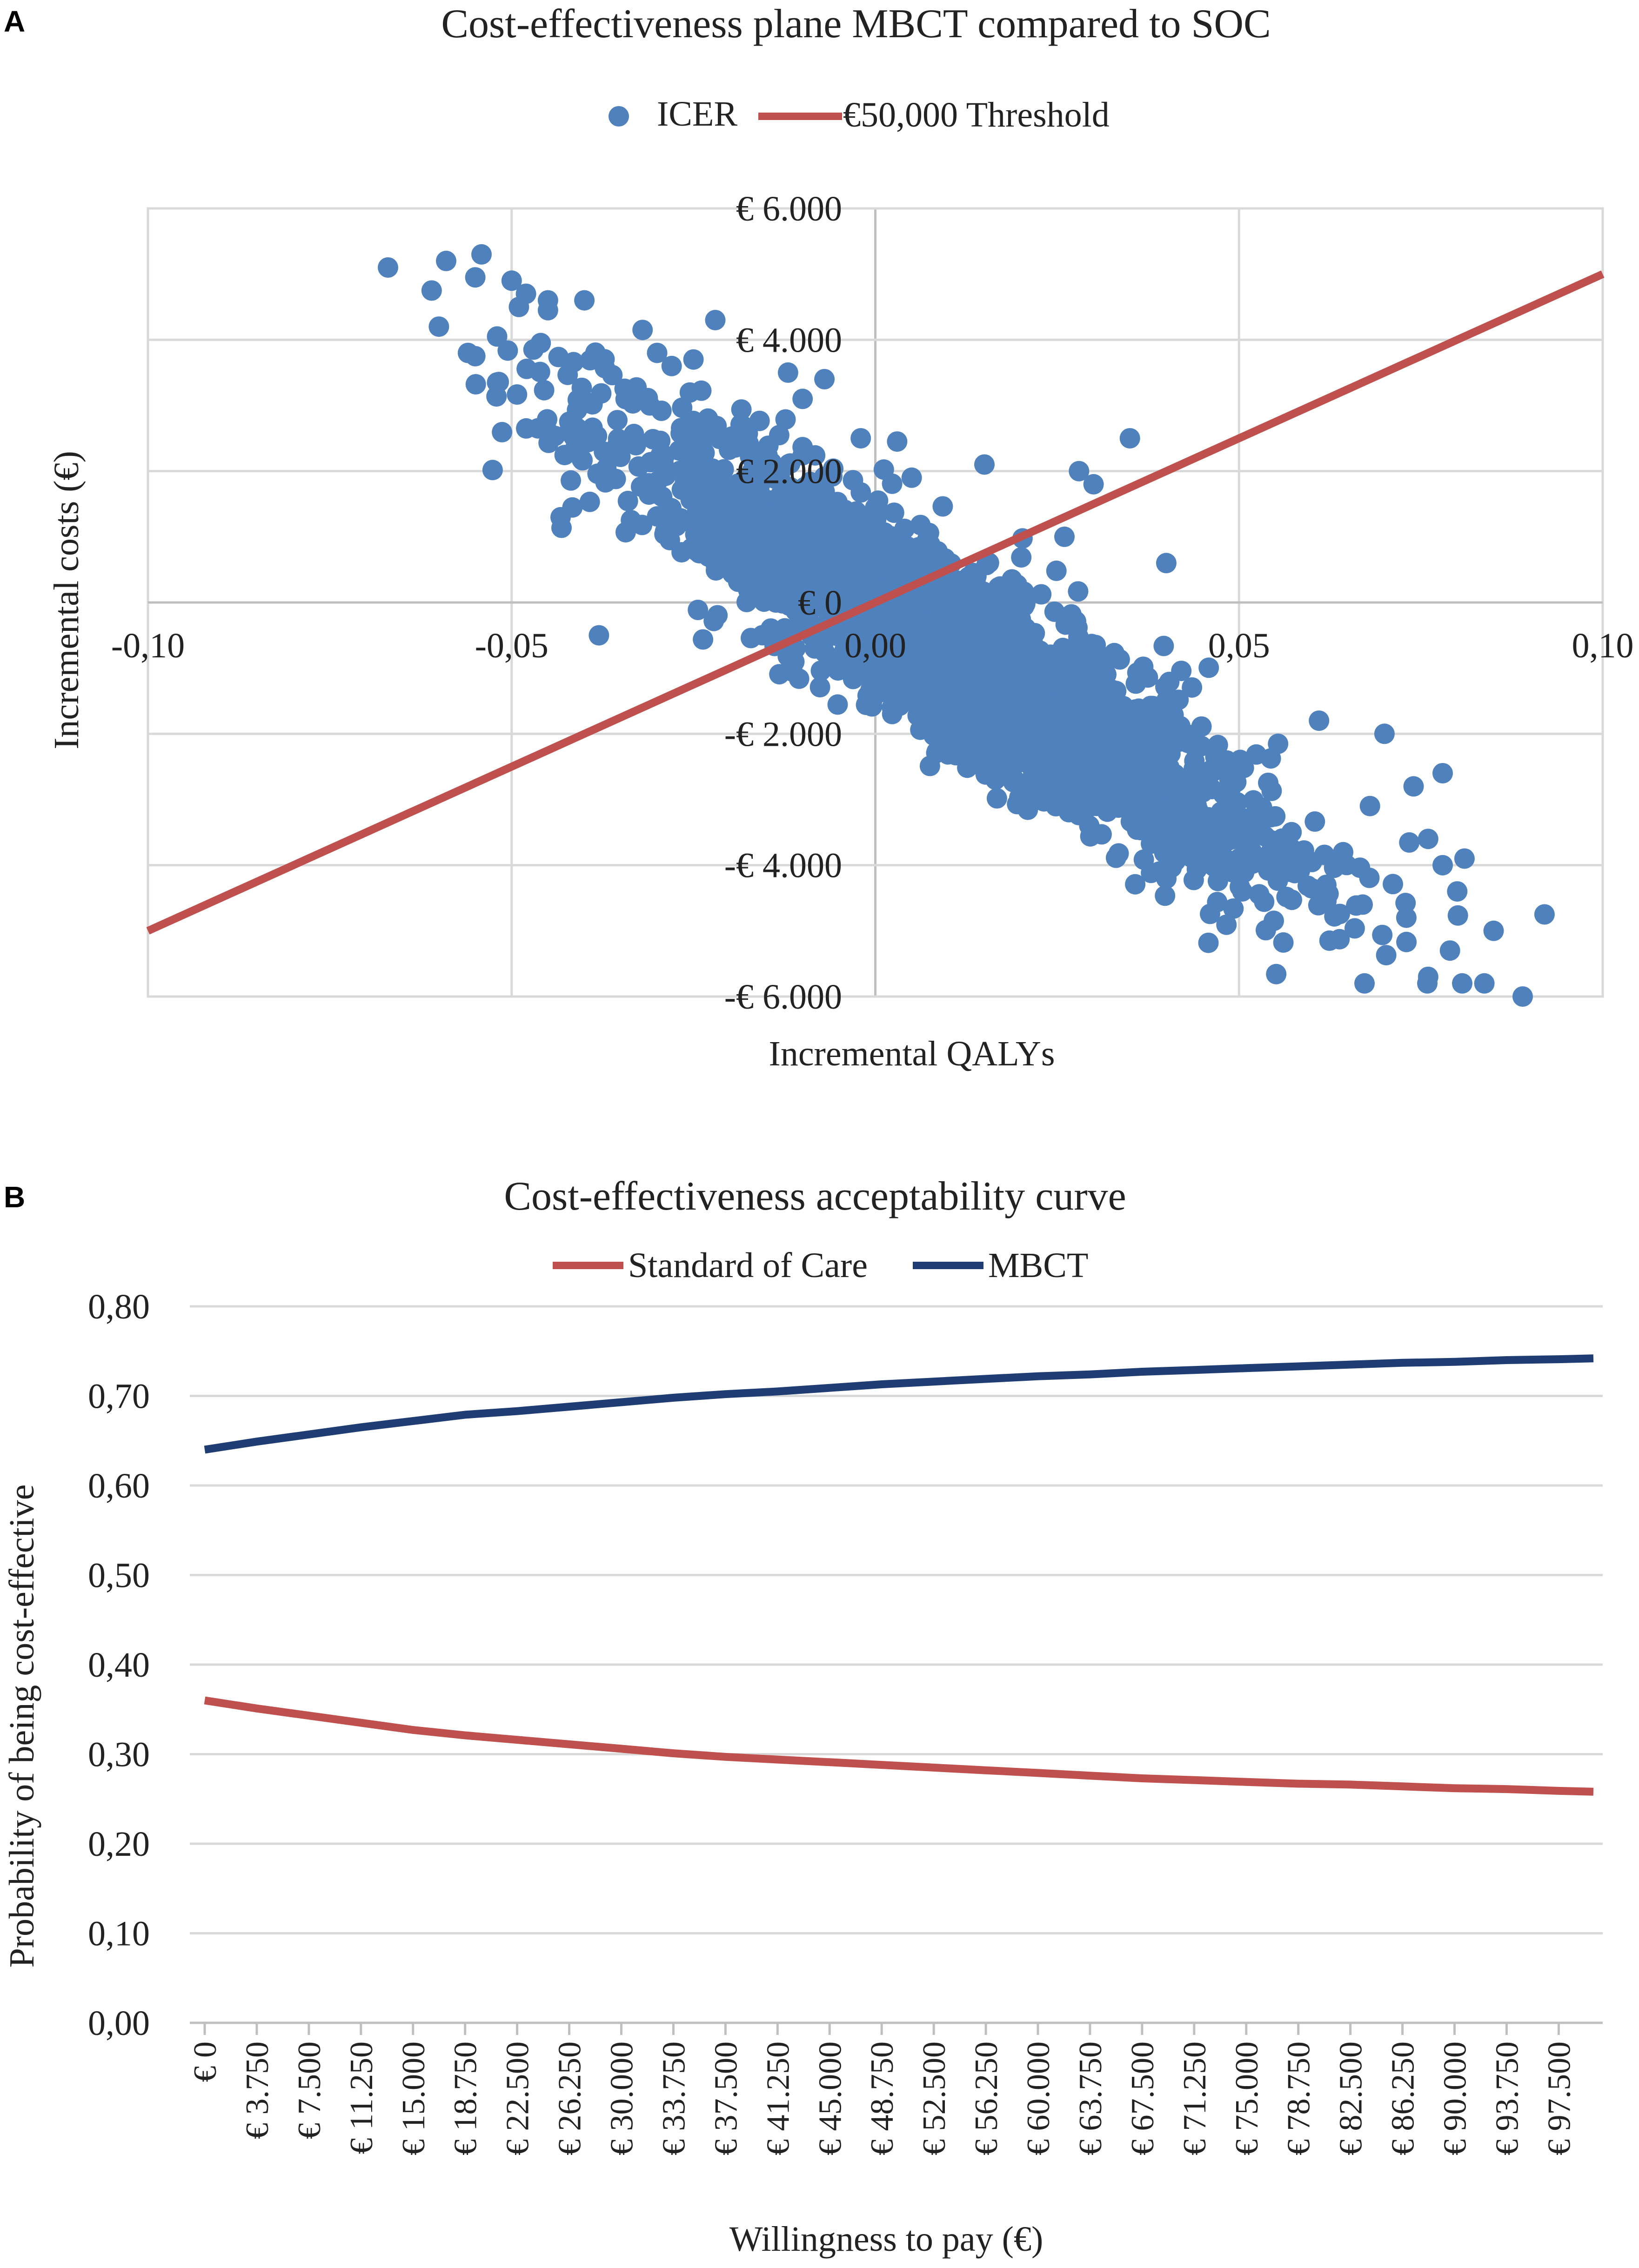 The width and height of the screenshot is (1639, 2268). What do you see at coordinates (466, 2098) in the screenshot?
I see `x-tick-label: € 18.750` at bounding box center [466, 2098].